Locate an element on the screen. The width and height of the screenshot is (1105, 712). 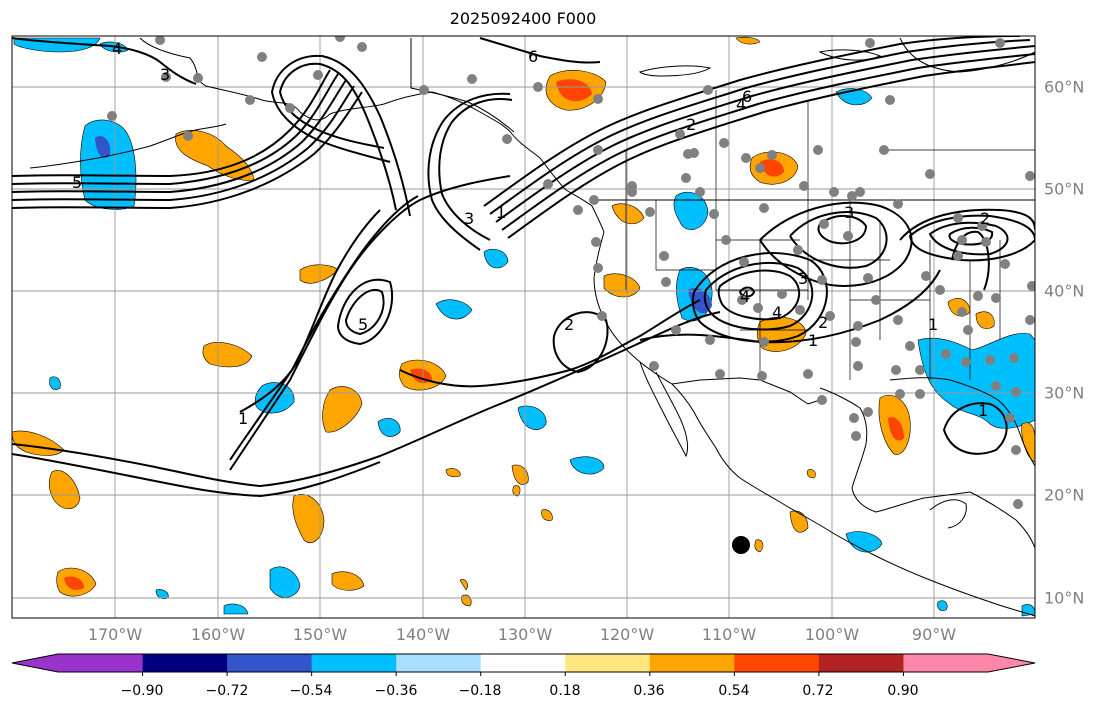
colorbar-segments is located at coordinates (523, 663).